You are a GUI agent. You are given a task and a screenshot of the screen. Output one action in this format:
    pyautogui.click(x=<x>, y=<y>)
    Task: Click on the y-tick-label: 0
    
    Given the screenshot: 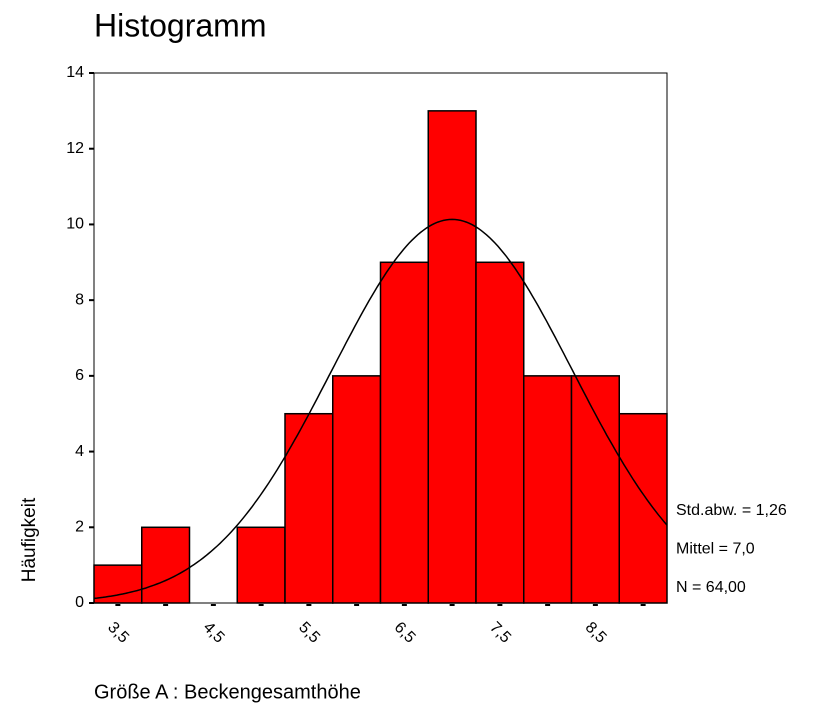 What is the action you would take?
    pyautogui.click(x=79, y=602)
    